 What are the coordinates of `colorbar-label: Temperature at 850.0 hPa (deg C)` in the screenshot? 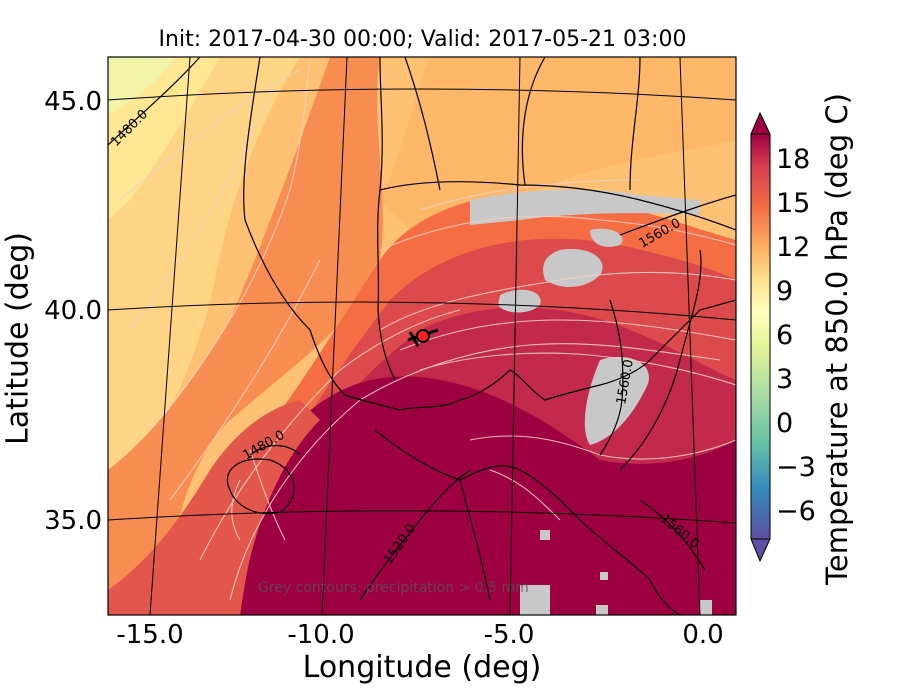 It's located at (837, 339).